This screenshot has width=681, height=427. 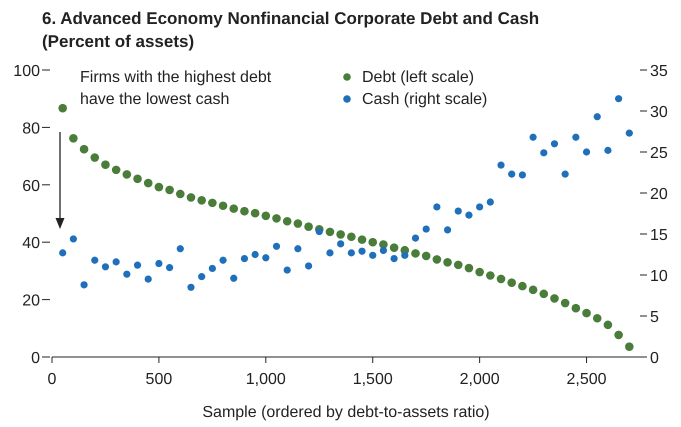 What do you see at coordinates (35, 358) in the screenshot?
I see `y-tick-label: 0` at bounding box center [35, 358].